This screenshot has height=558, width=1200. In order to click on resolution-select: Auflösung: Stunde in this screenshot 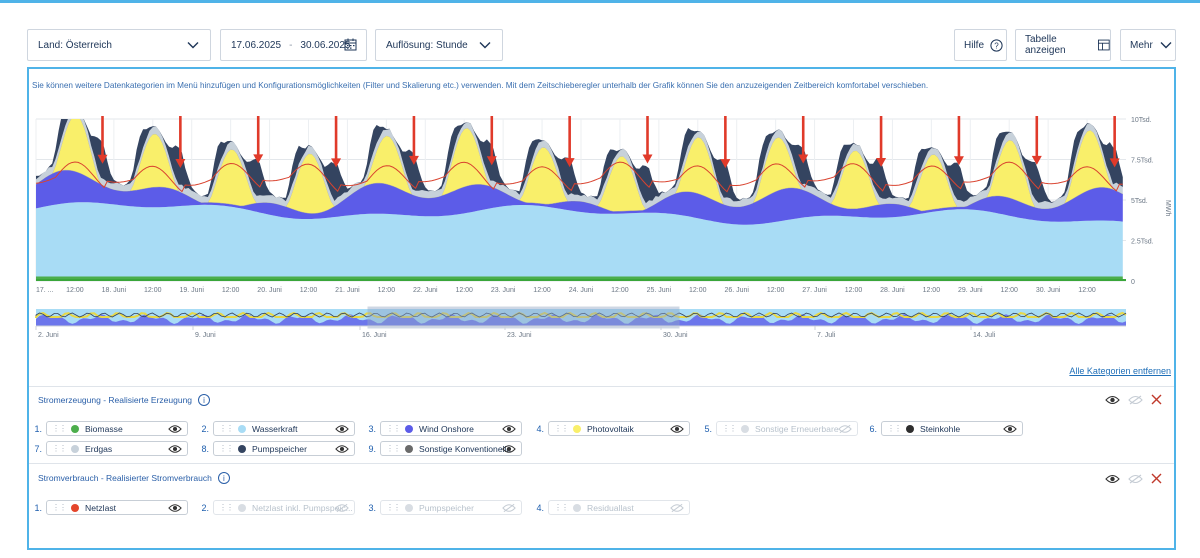, I will do `click(439, 45)`.